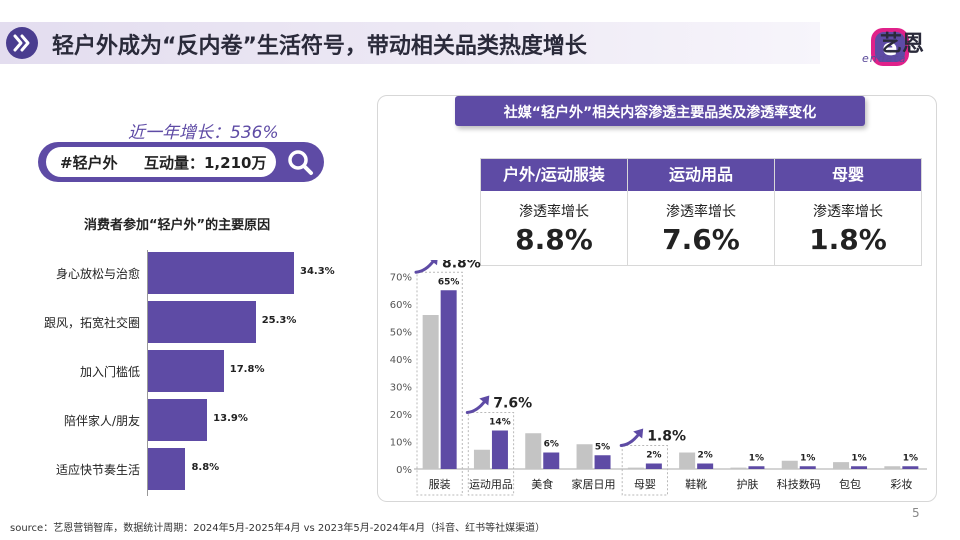 This screenshot has height=540, width=960. I want to click on card-sports-goods: 运动用品 渗透率增长 7.6%, so click(701, 212).